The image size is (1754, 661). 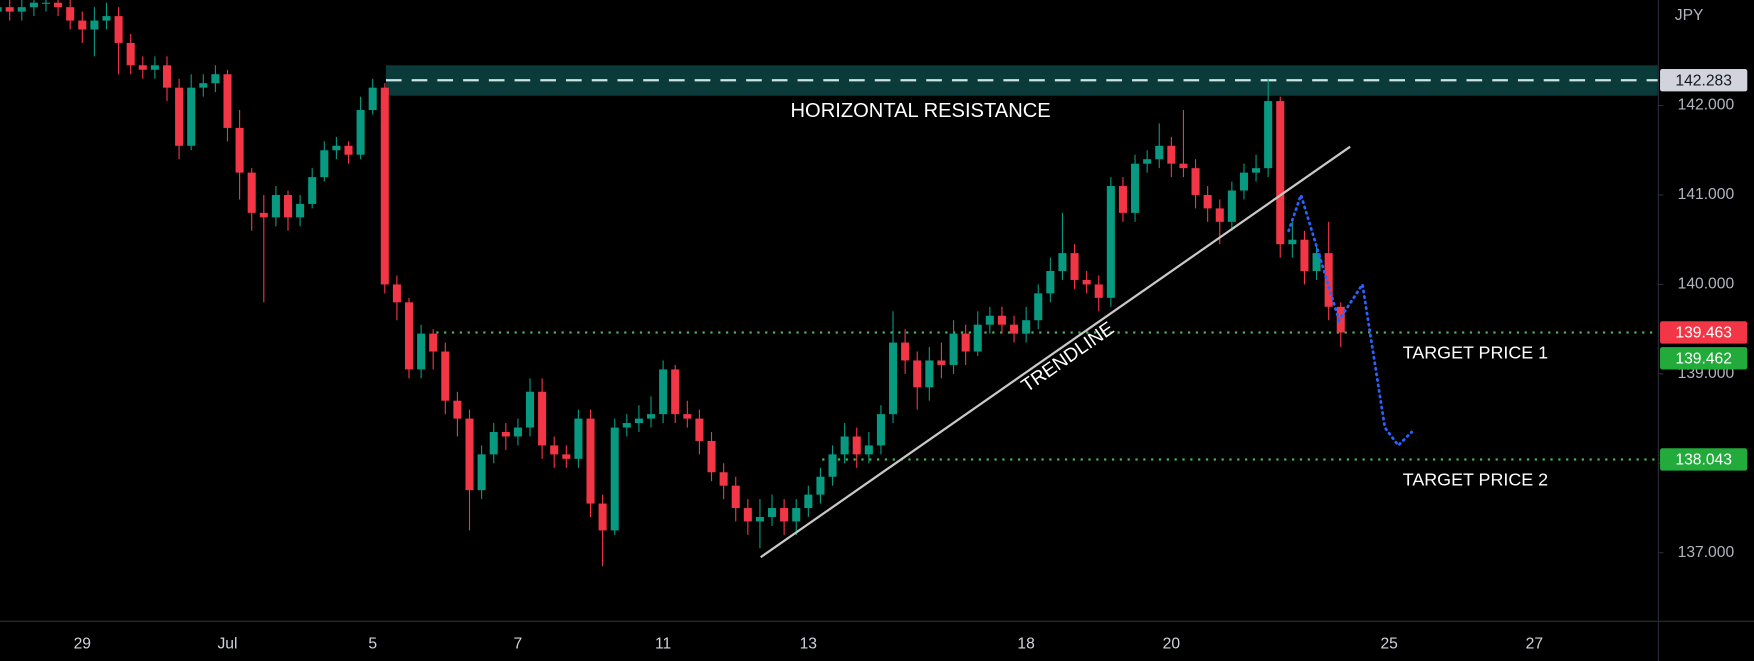 What do you see at coordinates (1350, 319) in the screenshot?
I see `projection-path` at bounding box center [1350, 319].